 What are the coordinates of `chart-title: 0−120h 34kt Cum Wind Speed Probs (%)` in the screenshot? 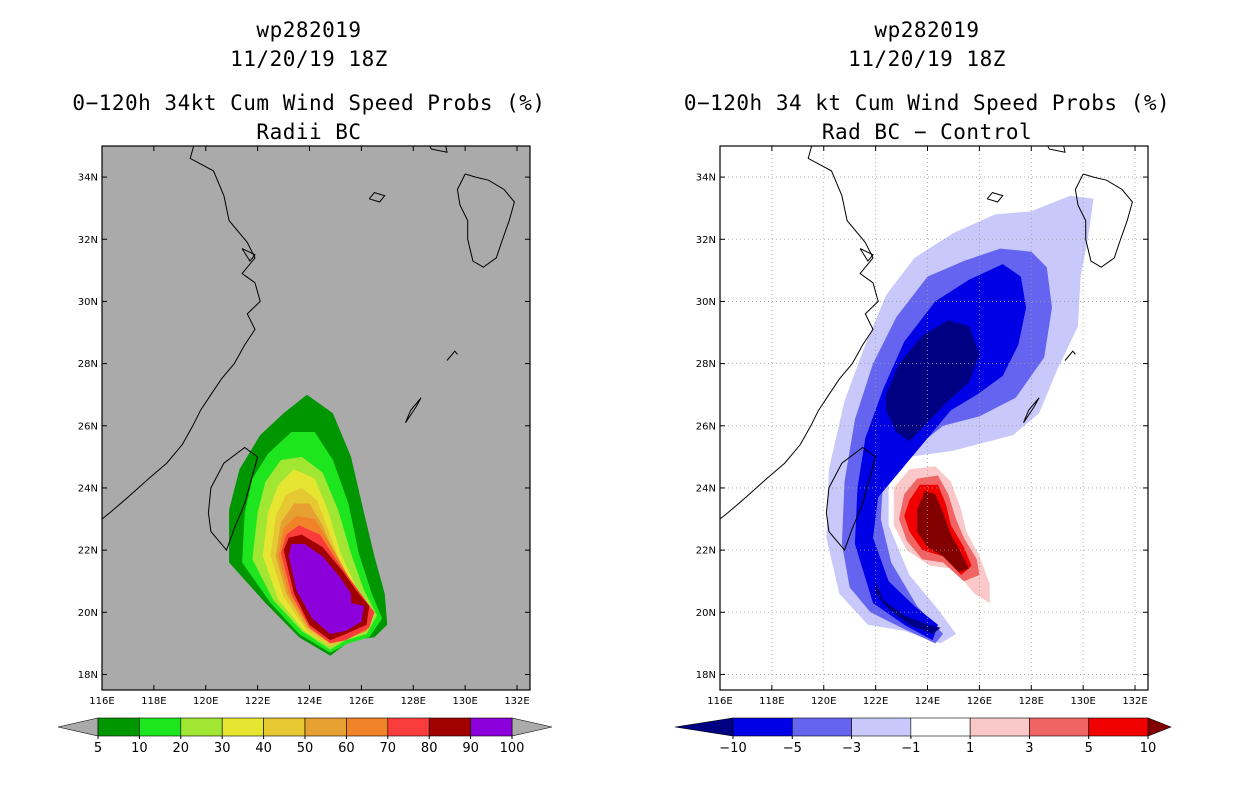 It's located at (309, 103).